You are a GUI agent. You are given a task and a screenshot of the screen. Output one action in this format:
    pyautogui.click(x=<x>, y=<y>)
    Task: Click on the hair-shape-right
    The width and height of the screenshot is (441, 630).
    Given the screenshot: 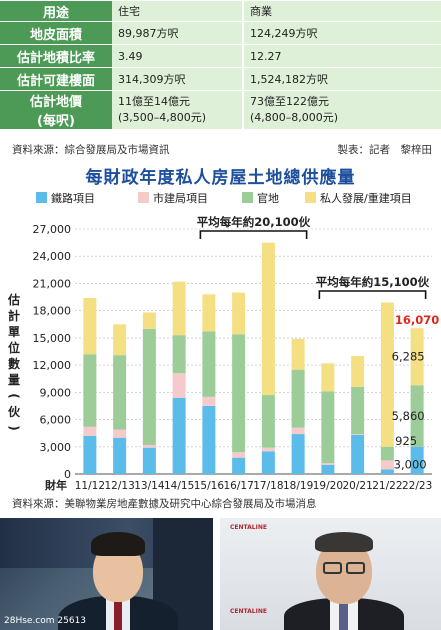 What is the action you would take?
    pyautogui.click(x=344, y=542)
    